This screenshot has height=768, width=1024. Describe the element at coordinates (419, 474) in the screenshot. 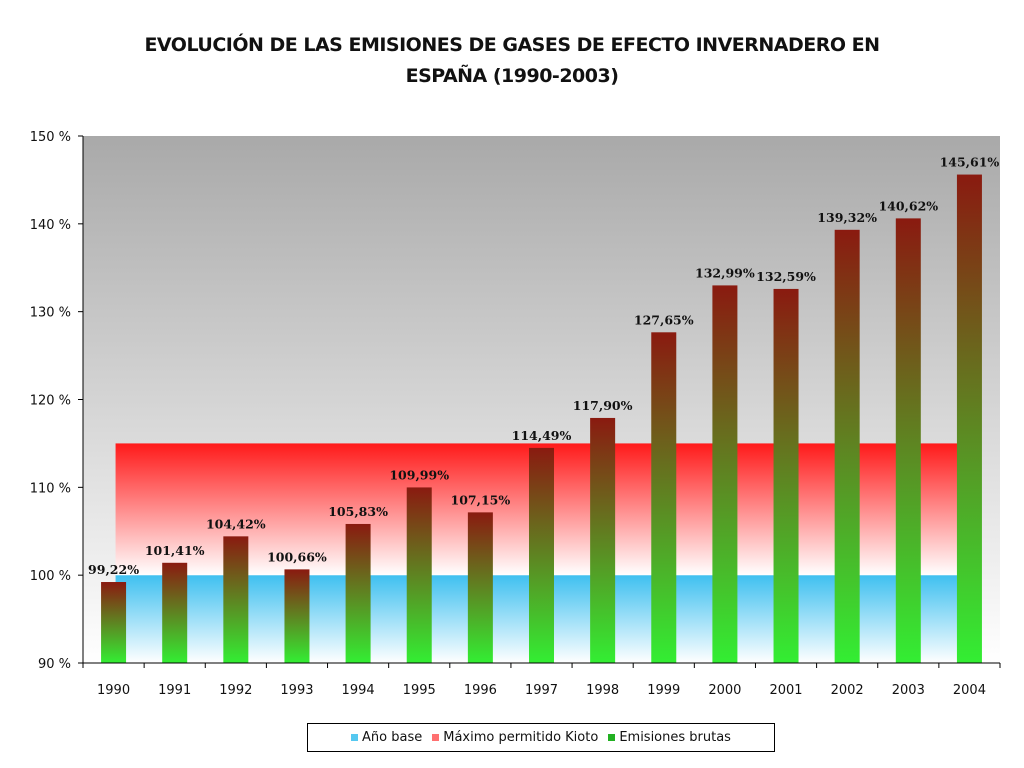

I see `data-label-1995: 109,99%` at that location.